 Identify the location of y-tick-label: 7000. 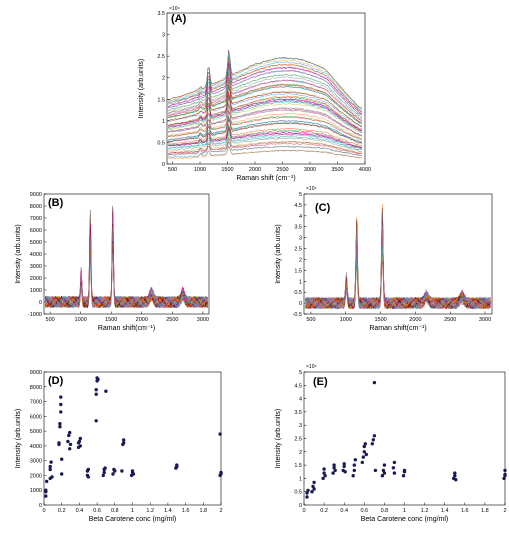
(36, 219).